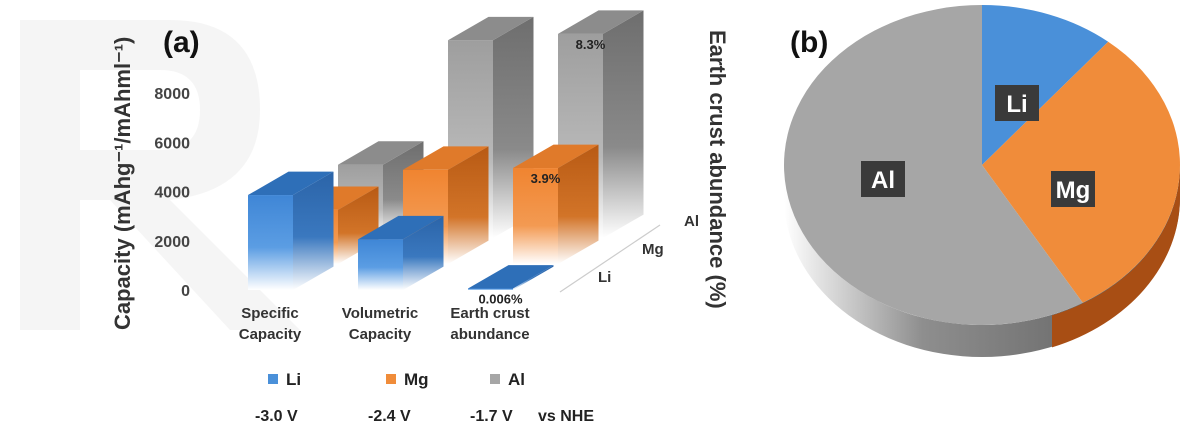  I want to click on pie-label-al: Al, so click(883, 180).